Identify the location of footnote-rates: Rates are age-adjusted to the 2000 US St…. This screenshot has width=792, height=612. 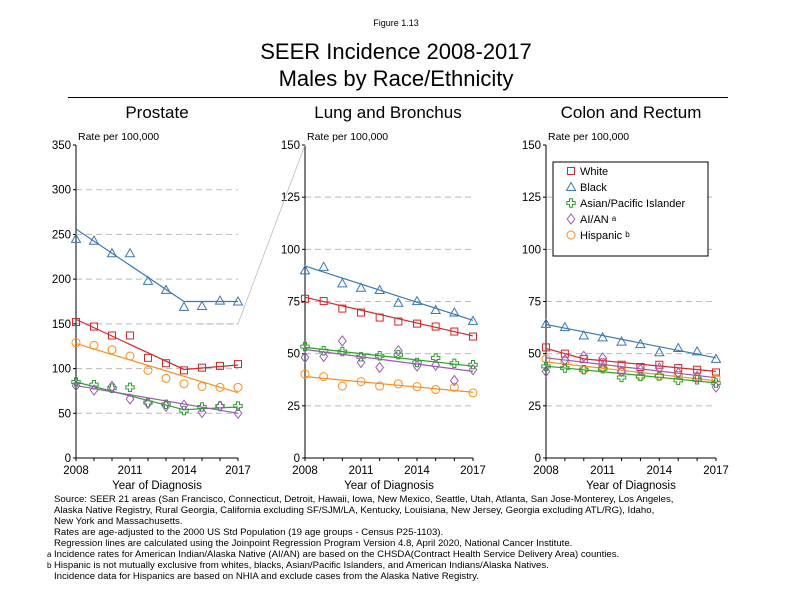
(249, 532).